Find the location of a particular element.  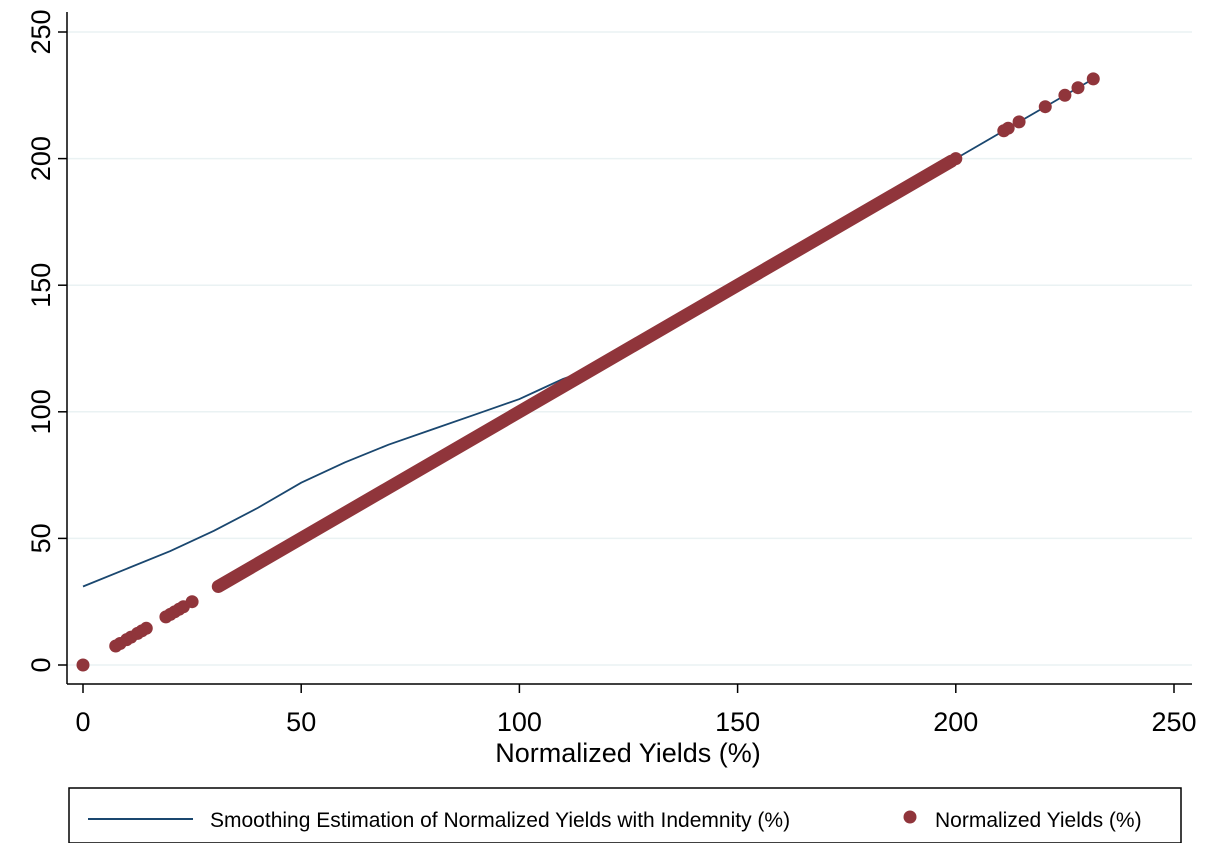

x-tick-label: 50 is located at coordinates (301, 722).